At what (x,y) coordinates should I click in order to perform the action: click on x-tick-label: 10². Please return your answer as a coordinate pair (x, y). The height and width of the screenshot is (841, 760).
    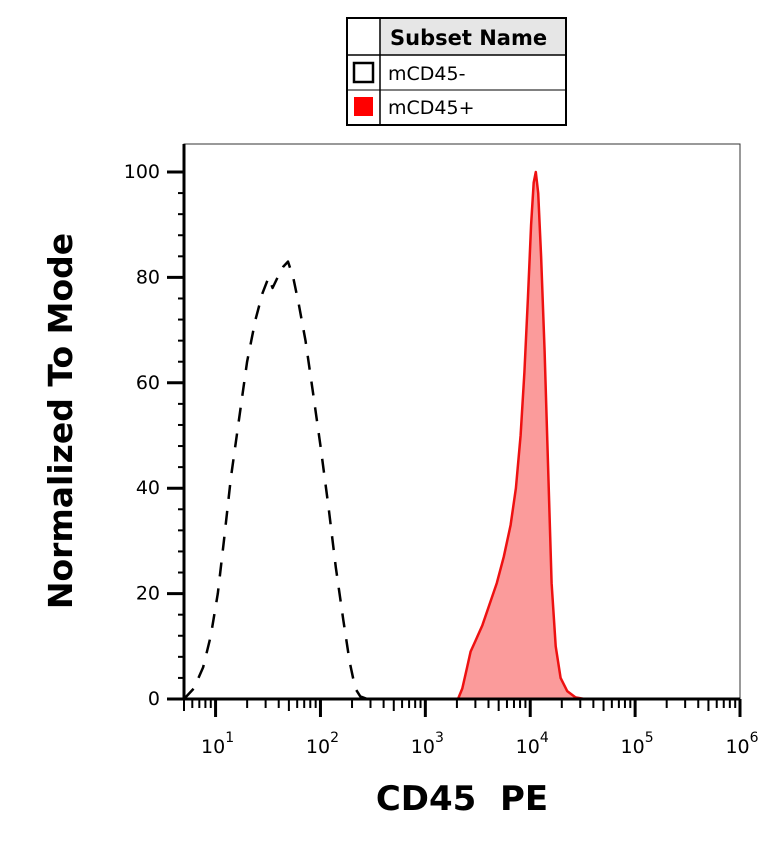
    Looking at the image, I should click on (322, 744).